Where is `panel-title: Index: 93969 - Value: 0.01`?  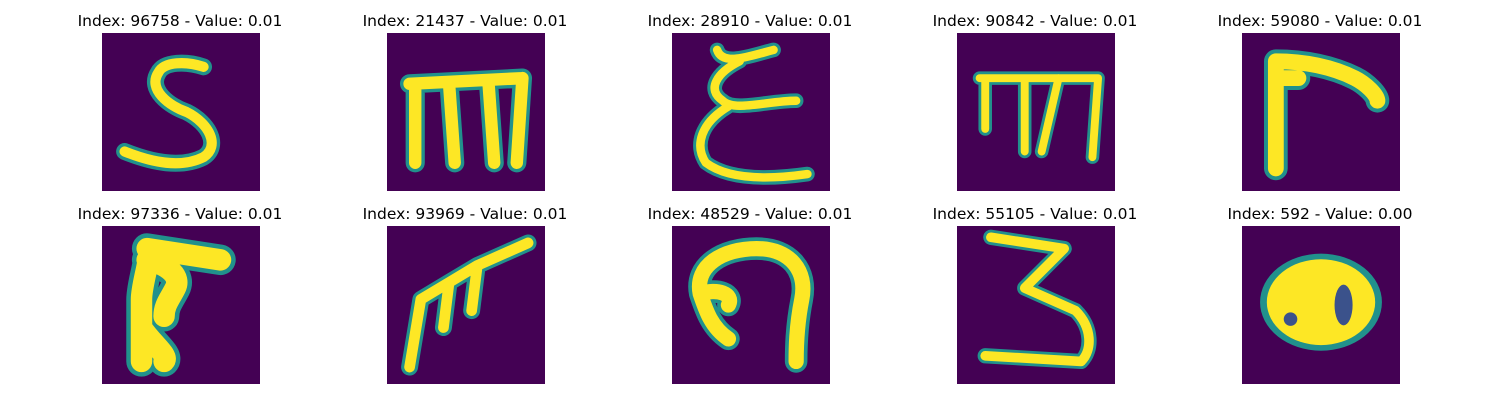 panel-title: Index: 93969 - Value: 0.01 is located at coordinates (465, 214).